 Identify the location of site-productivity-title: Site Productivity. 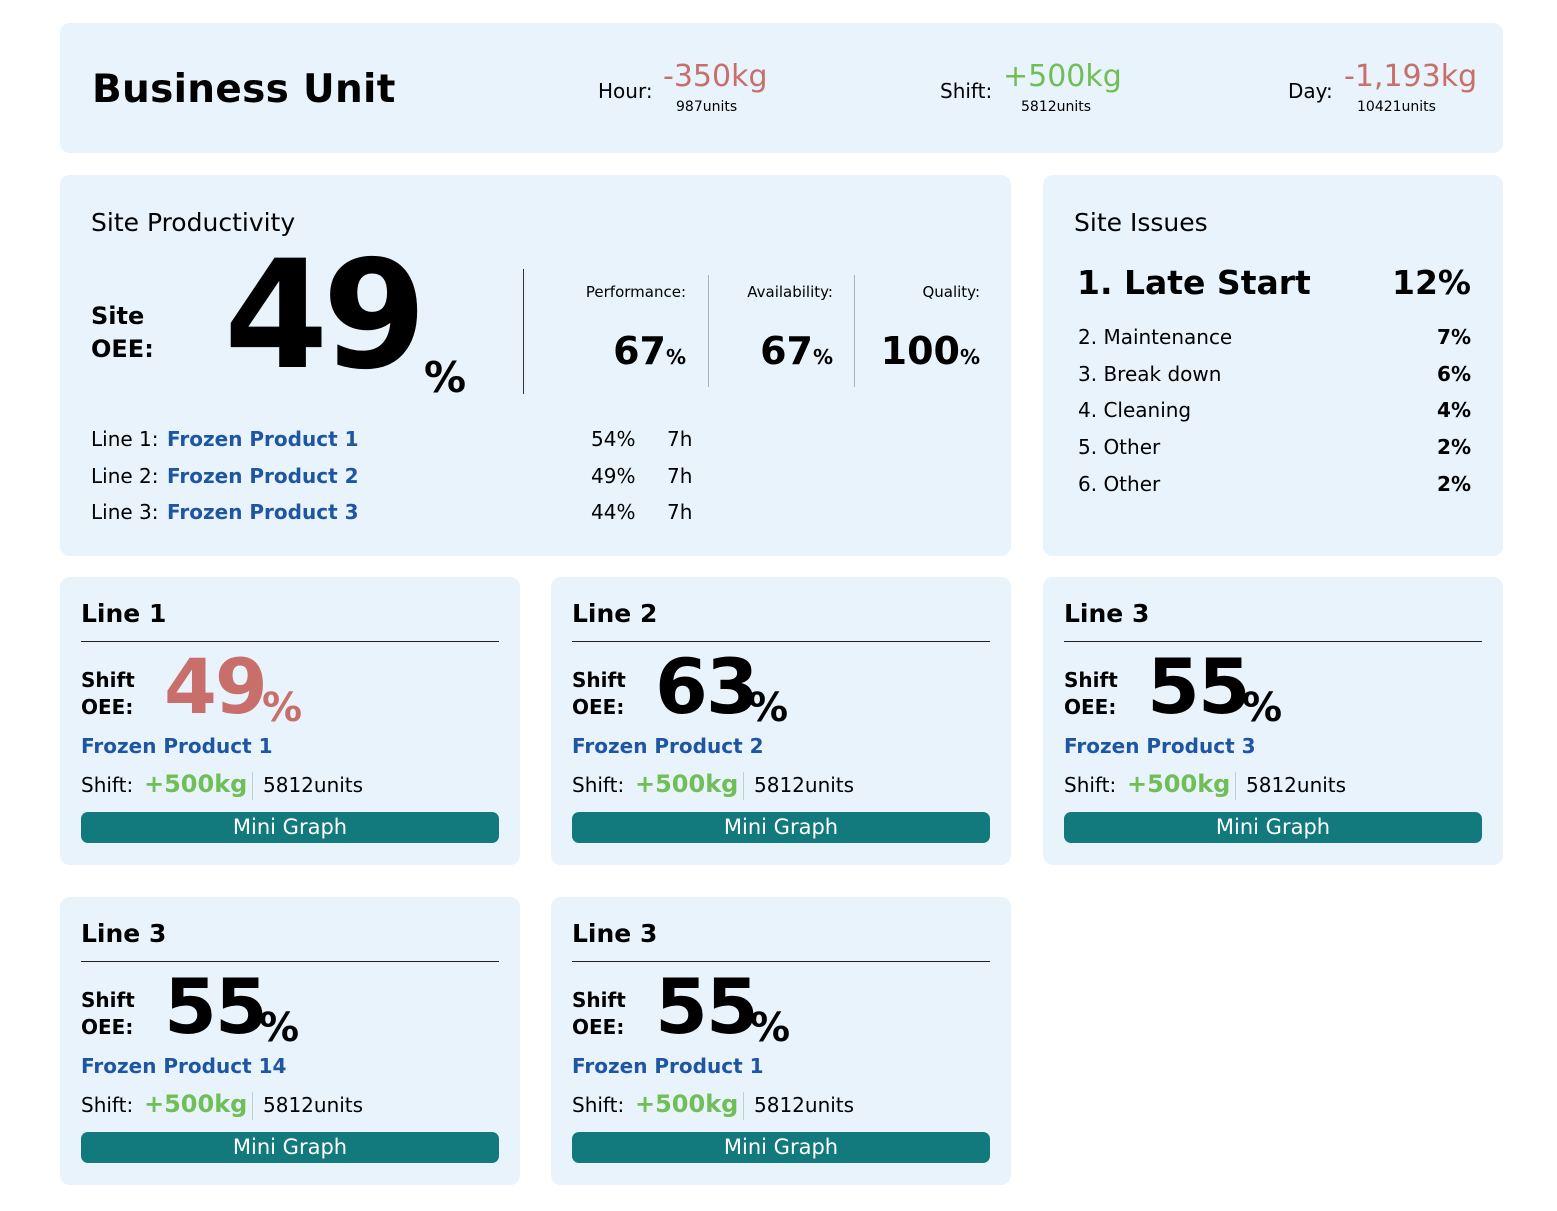
(193, 222).